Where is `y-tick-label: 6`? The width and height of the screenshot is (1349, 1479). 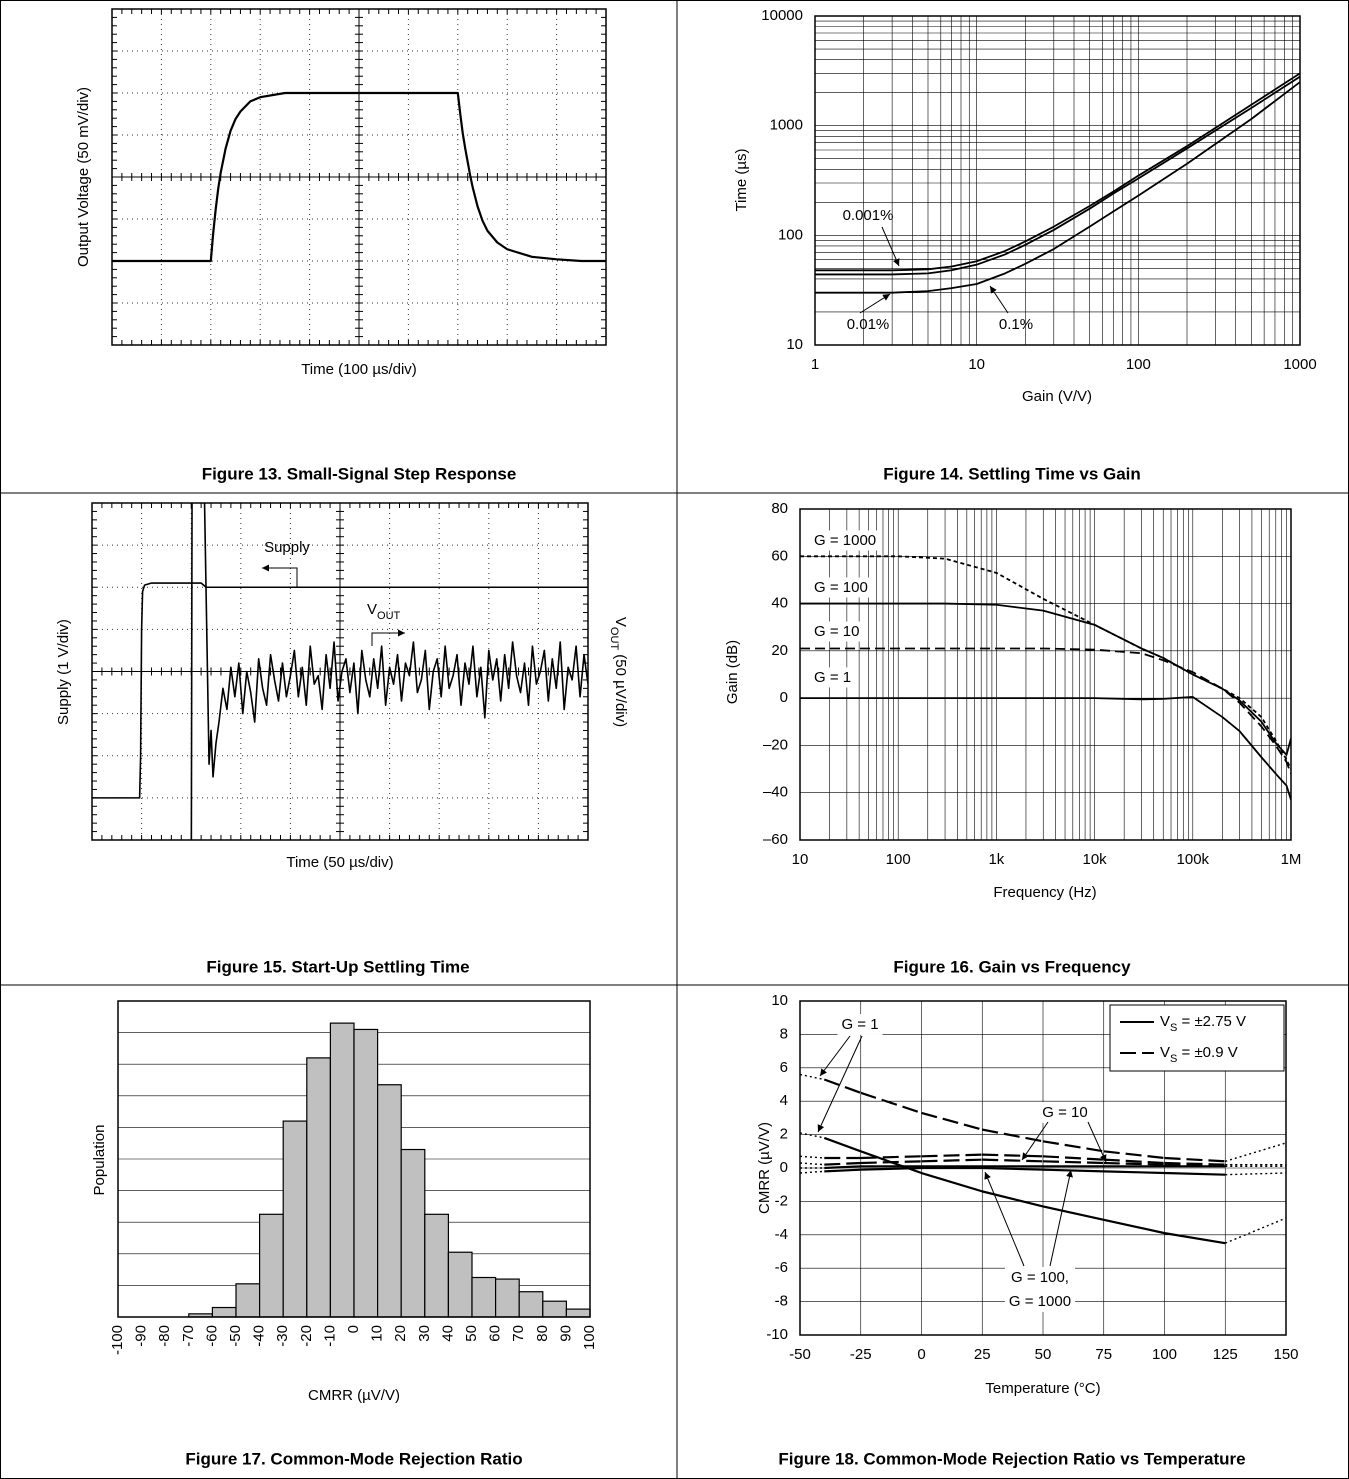
y-tick-label: 6 is located at coordinates (784, 1067).